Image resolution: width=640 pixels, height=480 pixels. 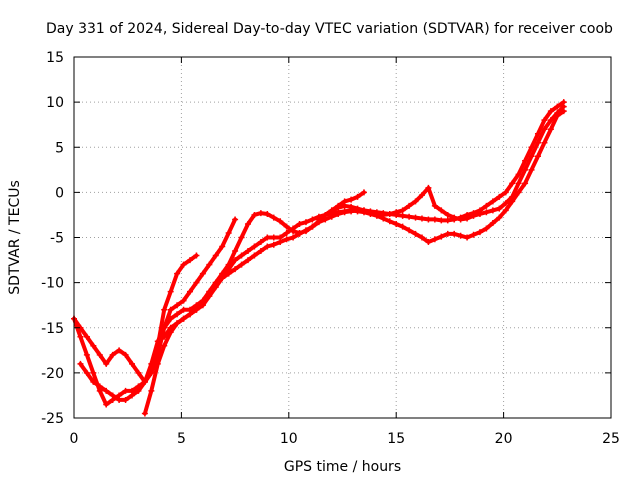 I want to click on y-tick-label: 15, so click(x=55, y=58).